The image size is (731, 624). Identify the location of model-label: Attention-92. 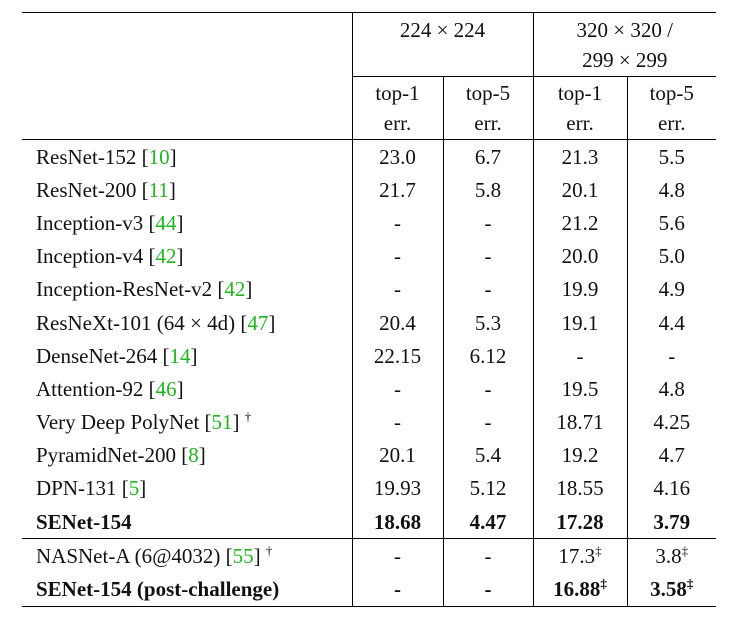
(90, 388).